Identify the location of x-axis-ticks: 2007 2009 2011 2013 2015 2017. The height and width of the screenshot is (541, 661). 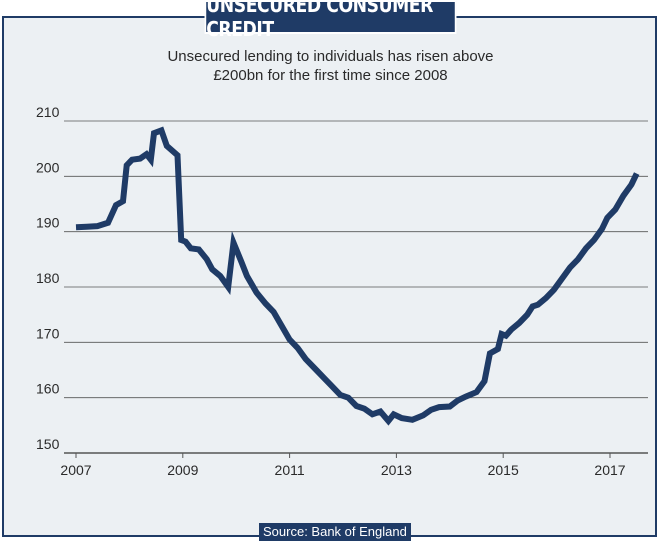
(343, 465).